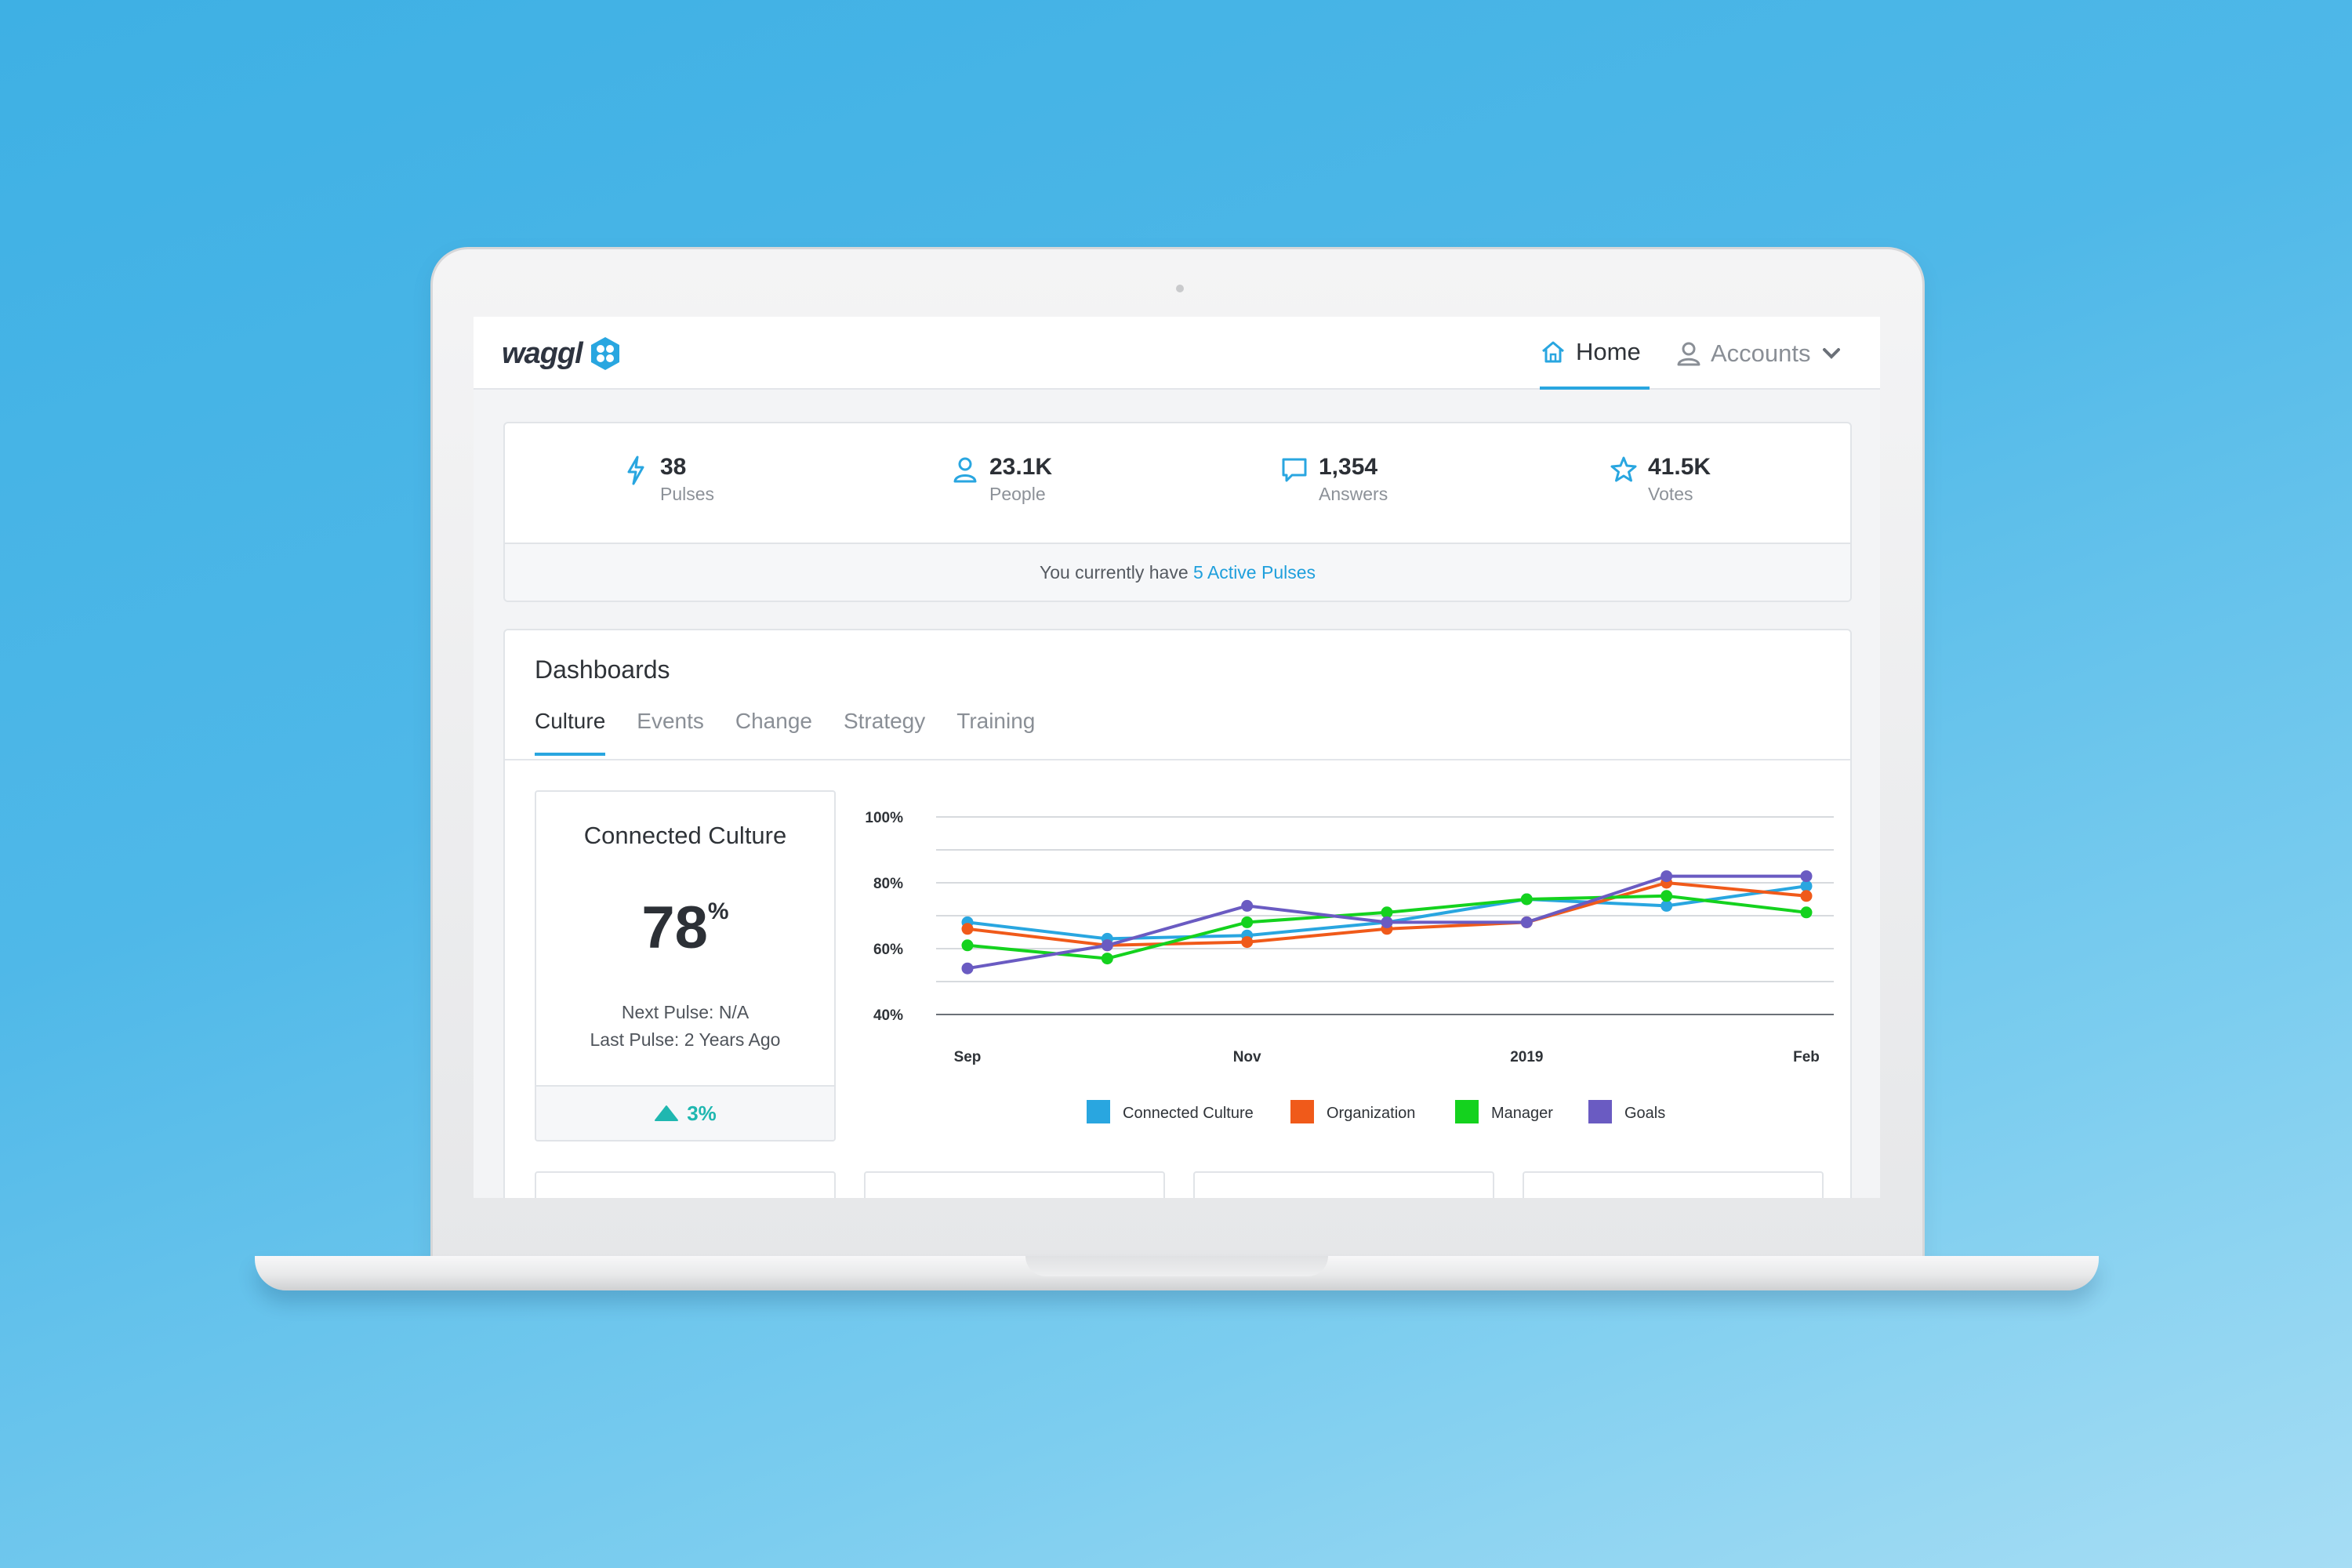 The image size is (2352, 1568). Describe the element at coordinates (1608, 351) in the screenshot. I see `nav-home-label: Home` at that location.